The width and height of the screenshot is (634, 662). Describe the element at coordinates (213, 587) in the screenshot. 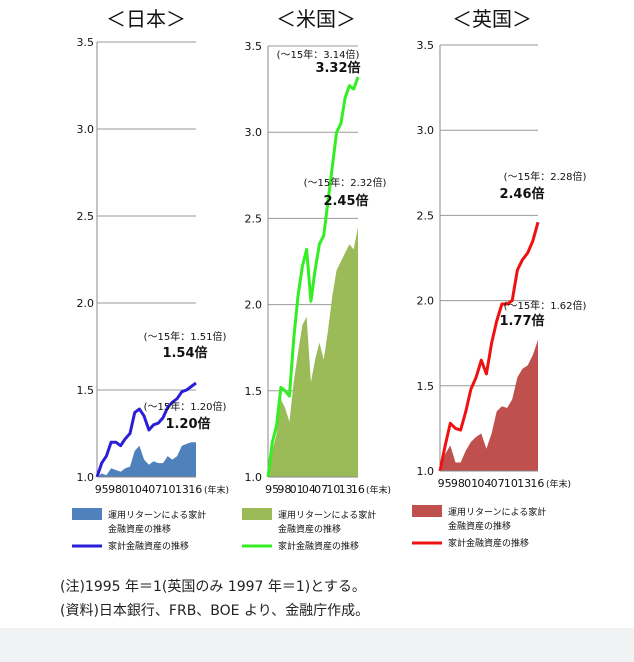

I see `footnote: (注)1995 年＝1(英国のみ 1997 年＝1)とする。` at that location.